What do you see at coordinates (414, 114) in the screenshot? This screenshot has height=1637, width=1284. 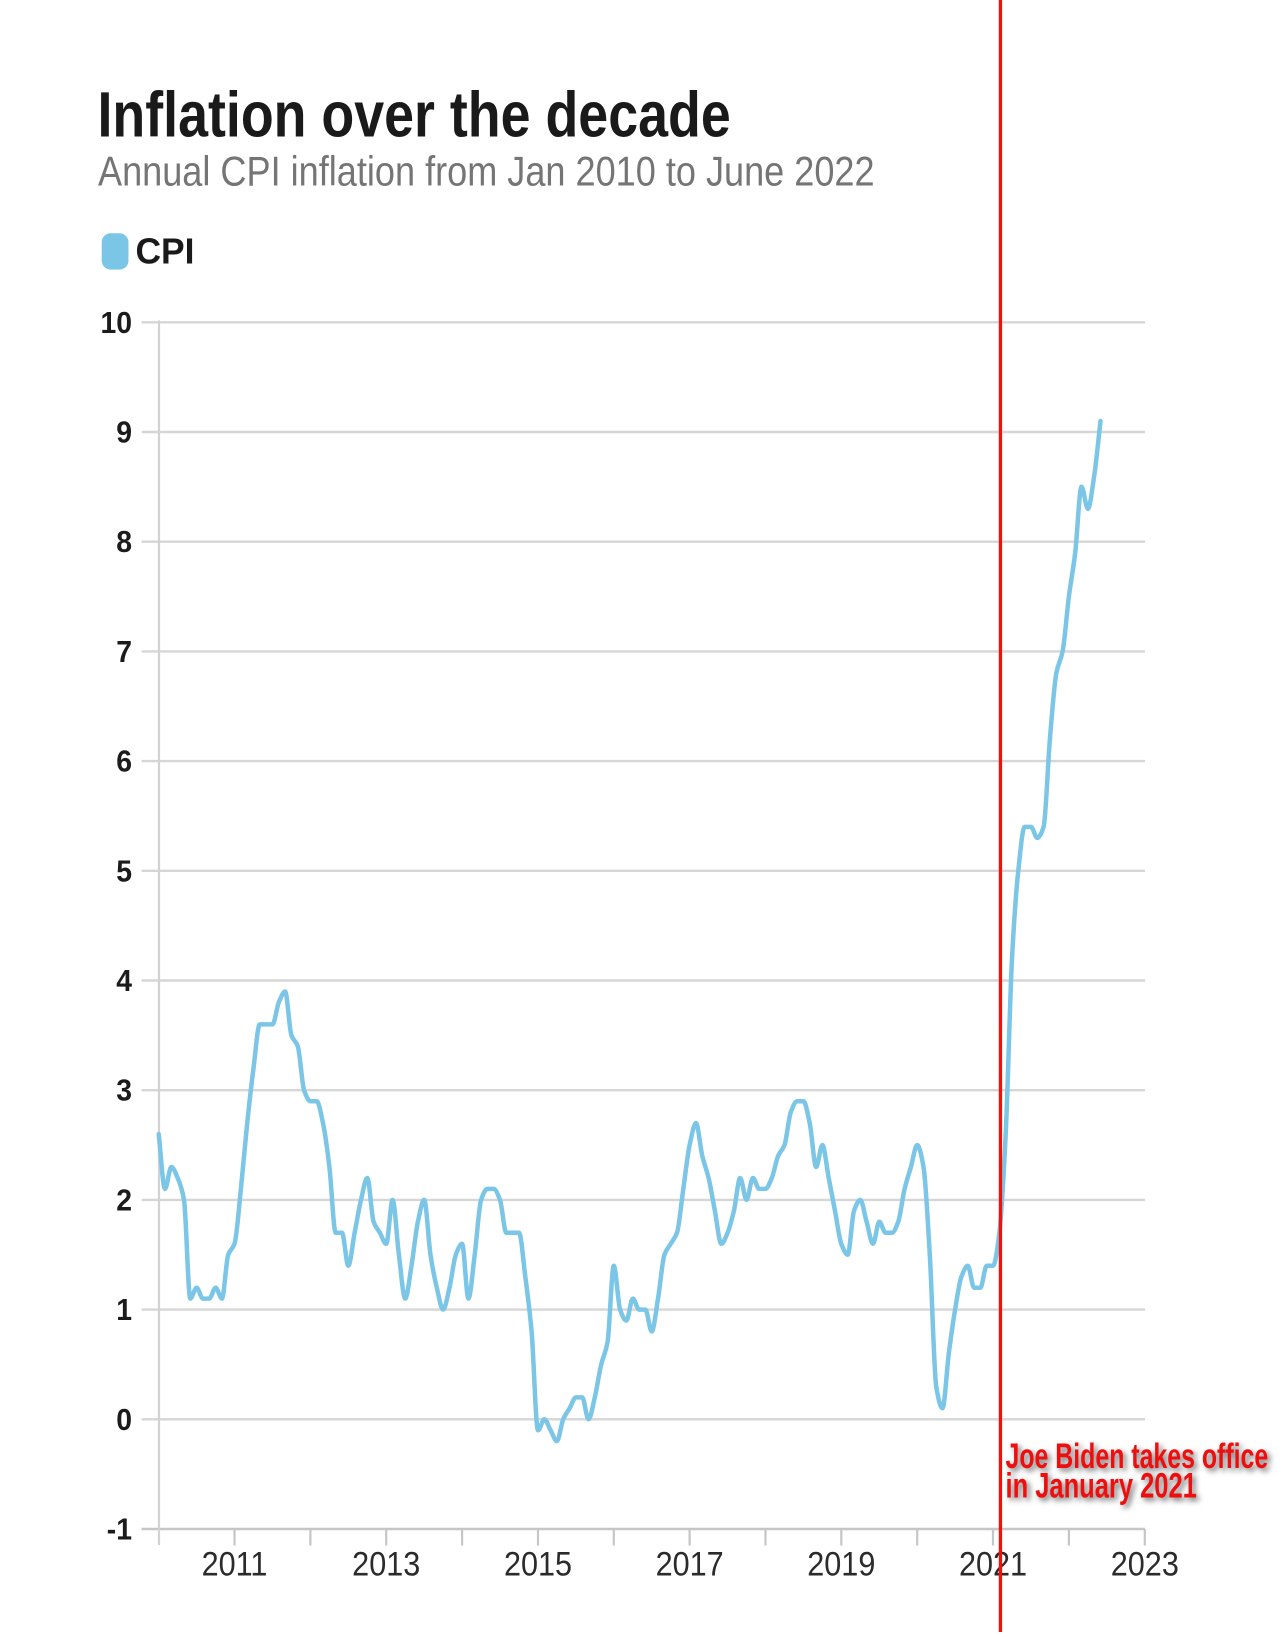 I see `svg-text: Inflation over the decade` at bounding box center [414, 114].